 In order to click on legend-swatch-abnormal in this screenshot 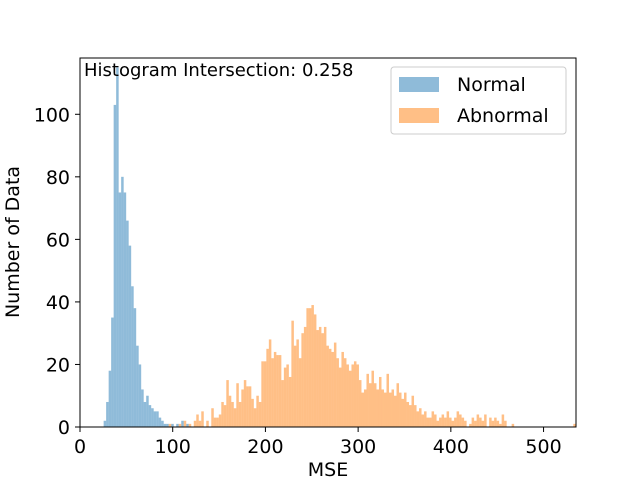, I will do `click(419, 115)`.